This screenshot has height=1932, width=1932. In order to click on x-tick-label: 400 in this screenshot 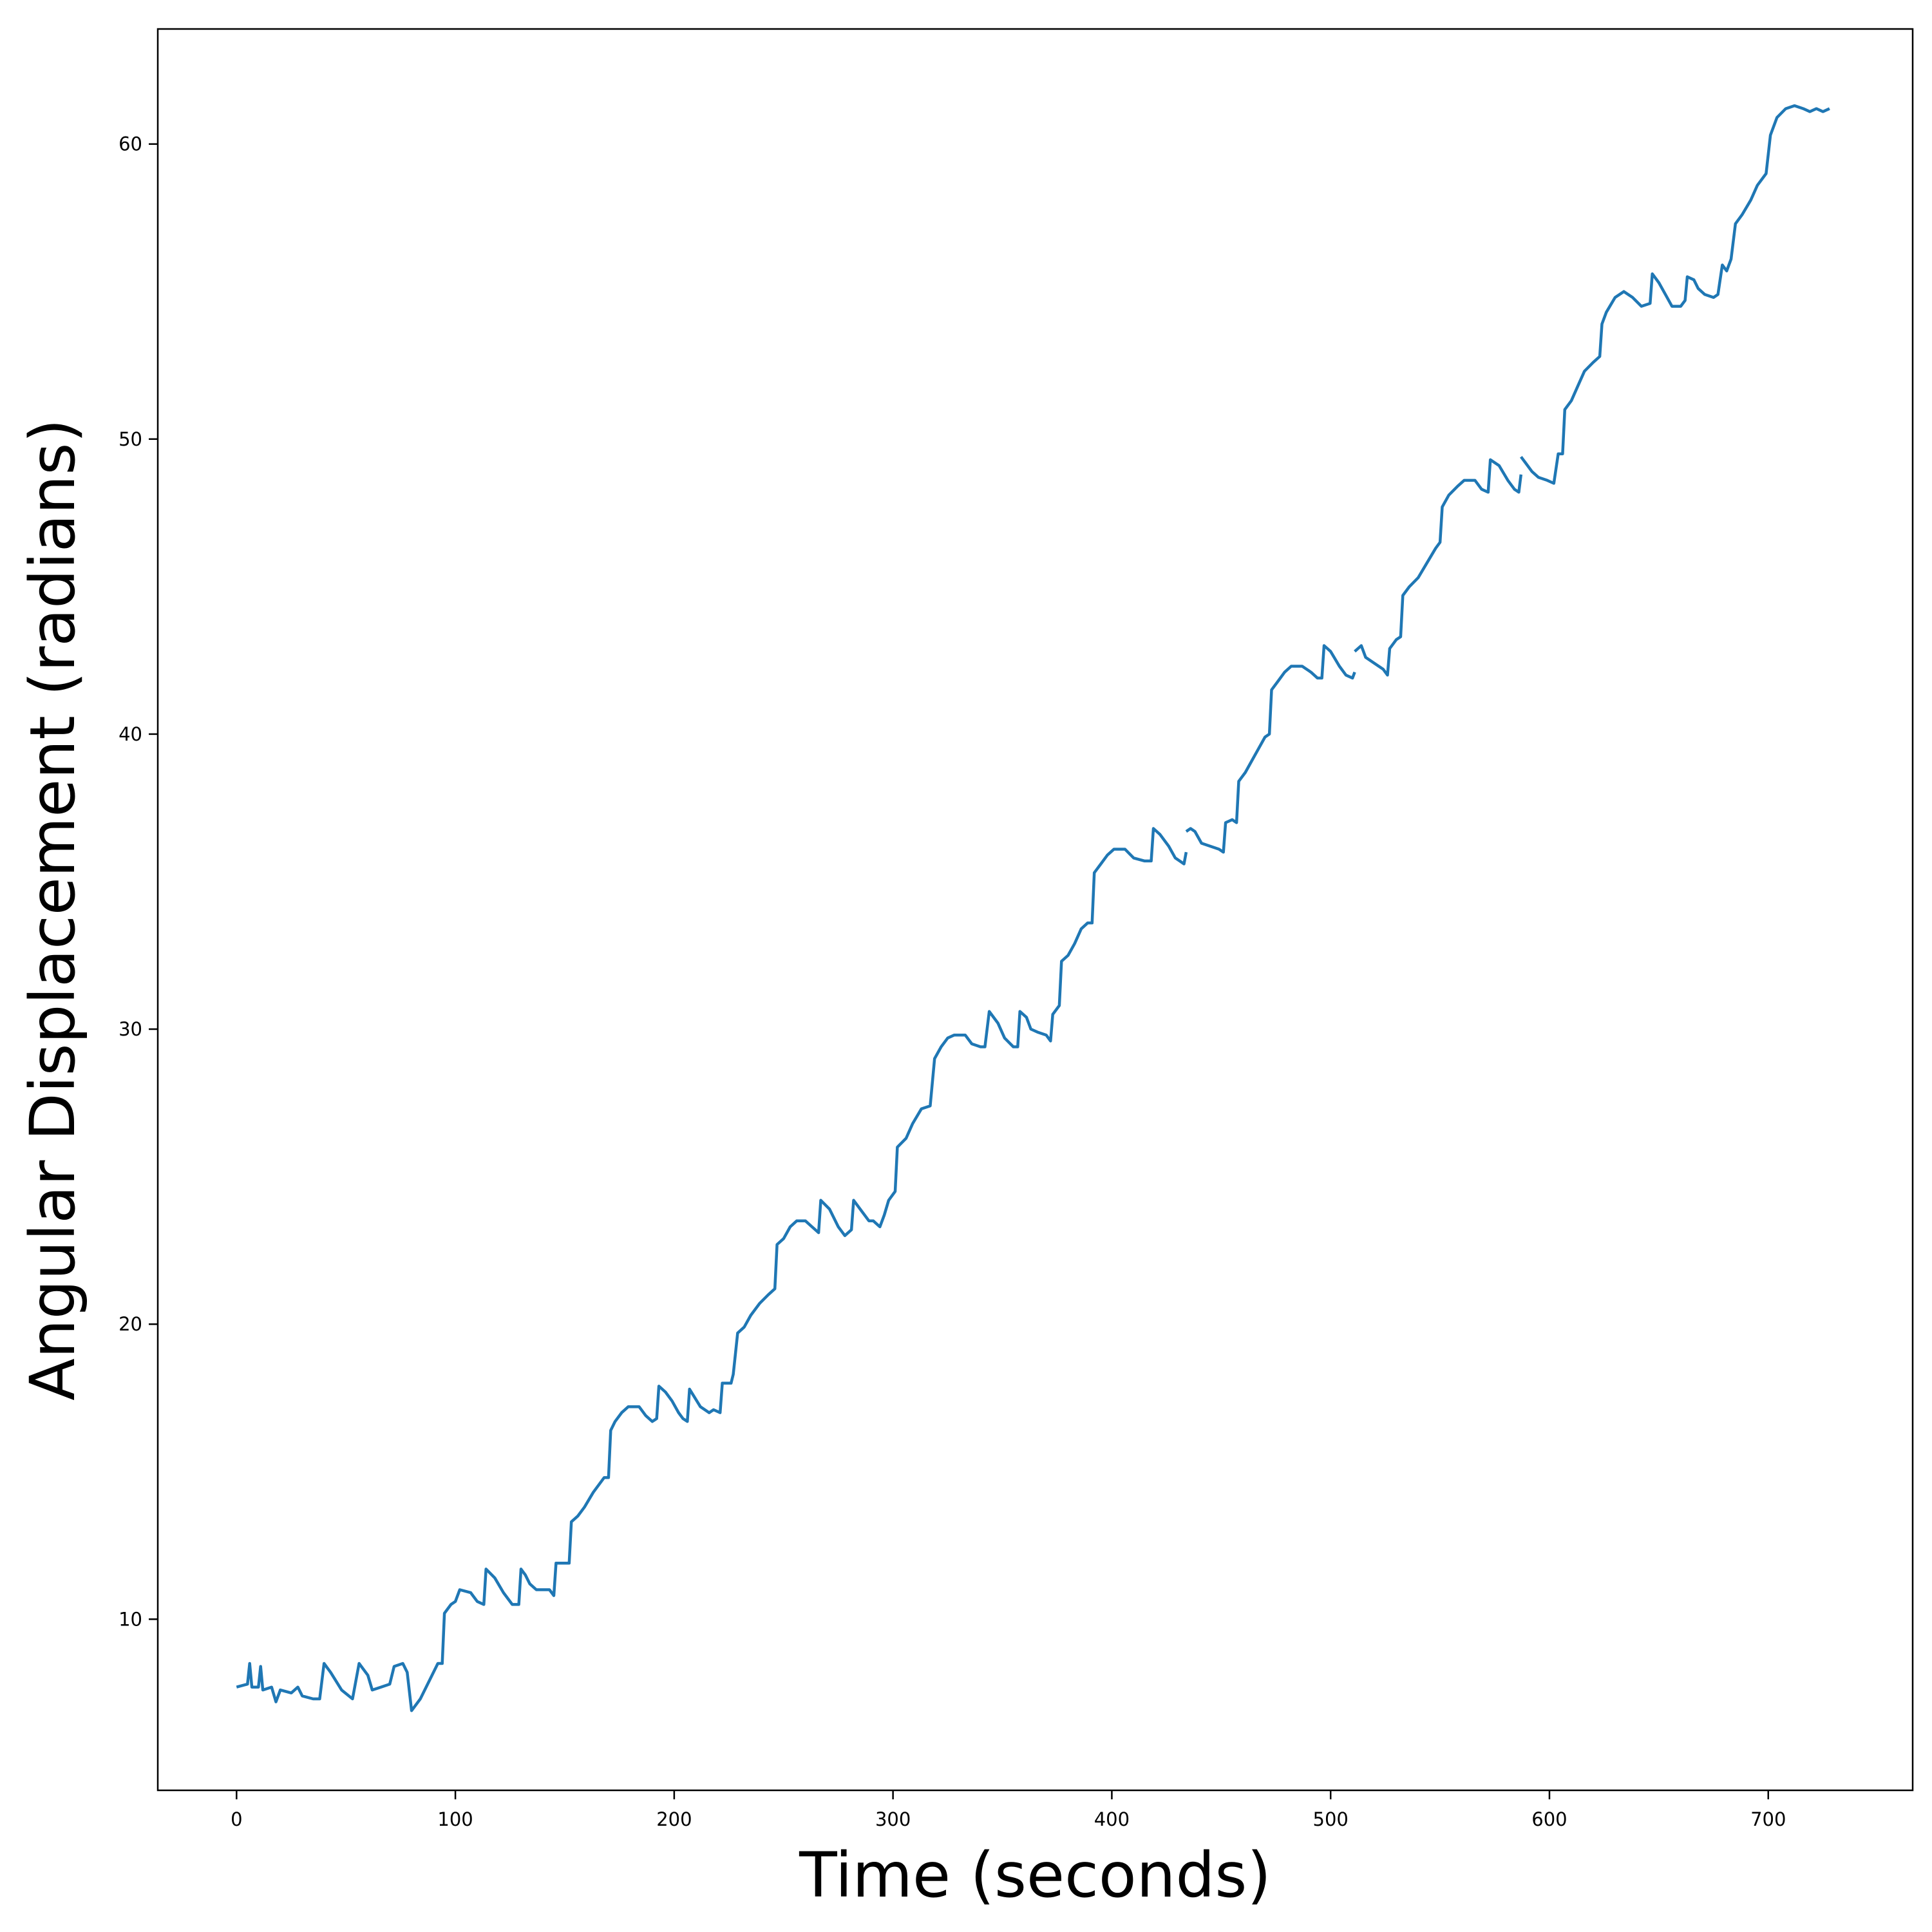, I will do `click(1112, 1819)`.